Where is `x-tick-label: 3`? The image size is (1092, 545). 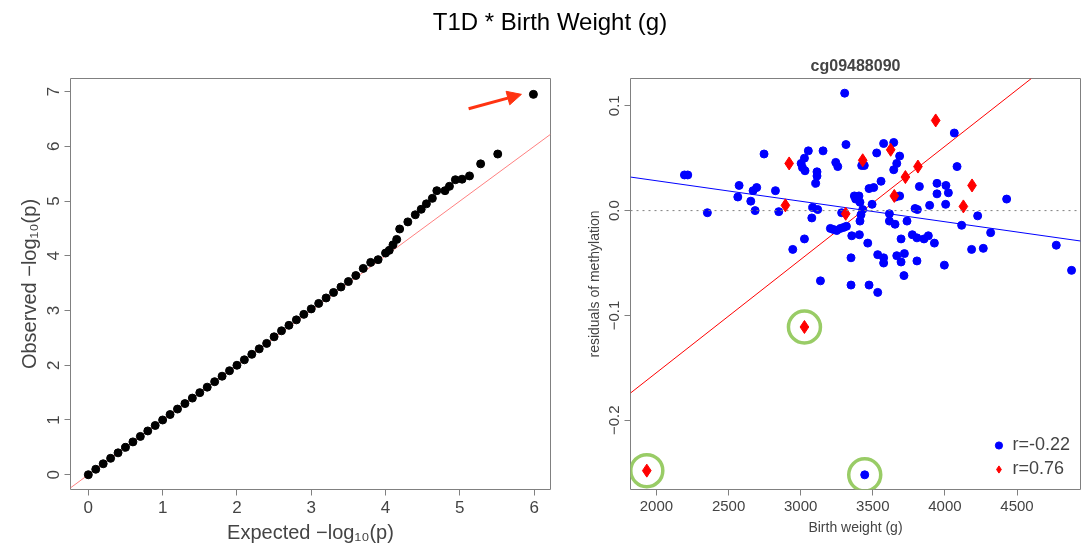 x-tick-label: 3 is located at coordinates (311, 507).